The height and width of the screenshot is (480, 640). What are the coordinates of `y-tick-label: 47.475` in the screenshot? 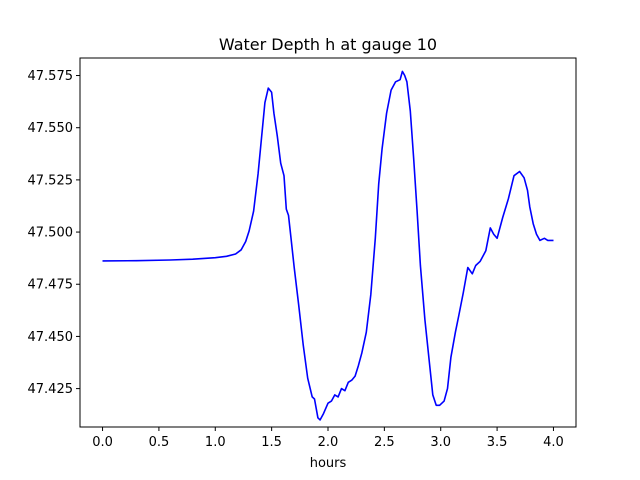 It's located at (51, 285).